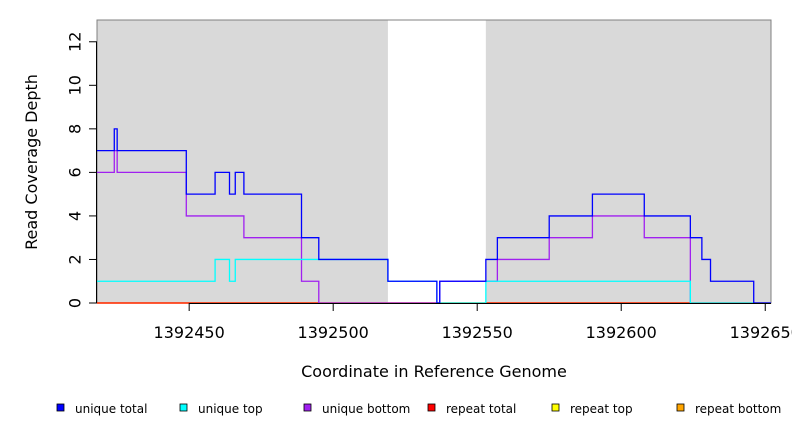 The width and height of the screenshot is (792, 432). What do you see at coordinates (75, 172) in the screenshot?
I see `y-tick-label: 6` at bounding box center [75, 172].